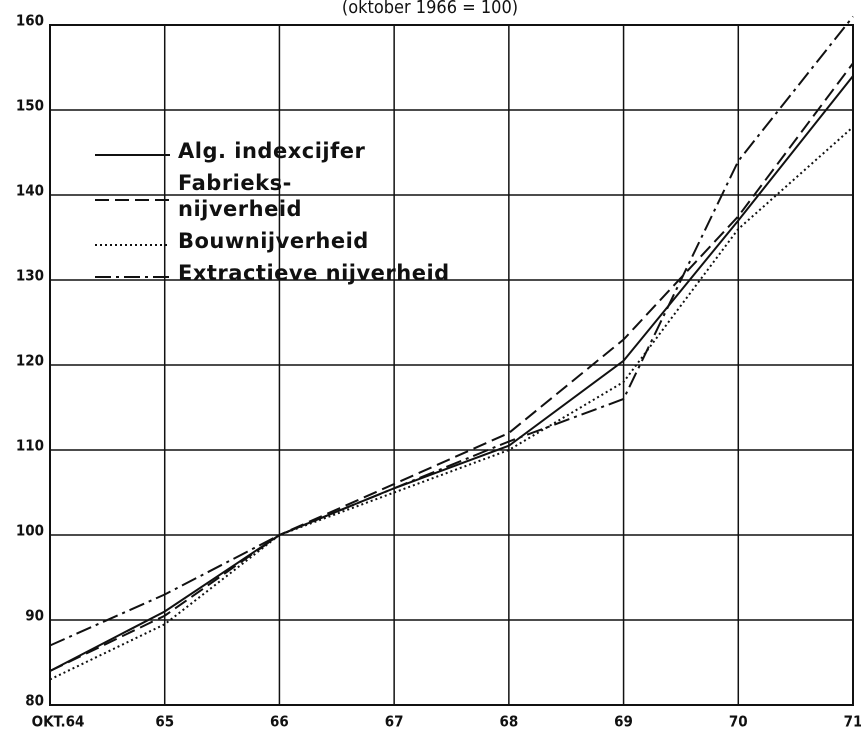  I want to click on legend-label: Fabrieks- nijverheid, so click(240, 196).